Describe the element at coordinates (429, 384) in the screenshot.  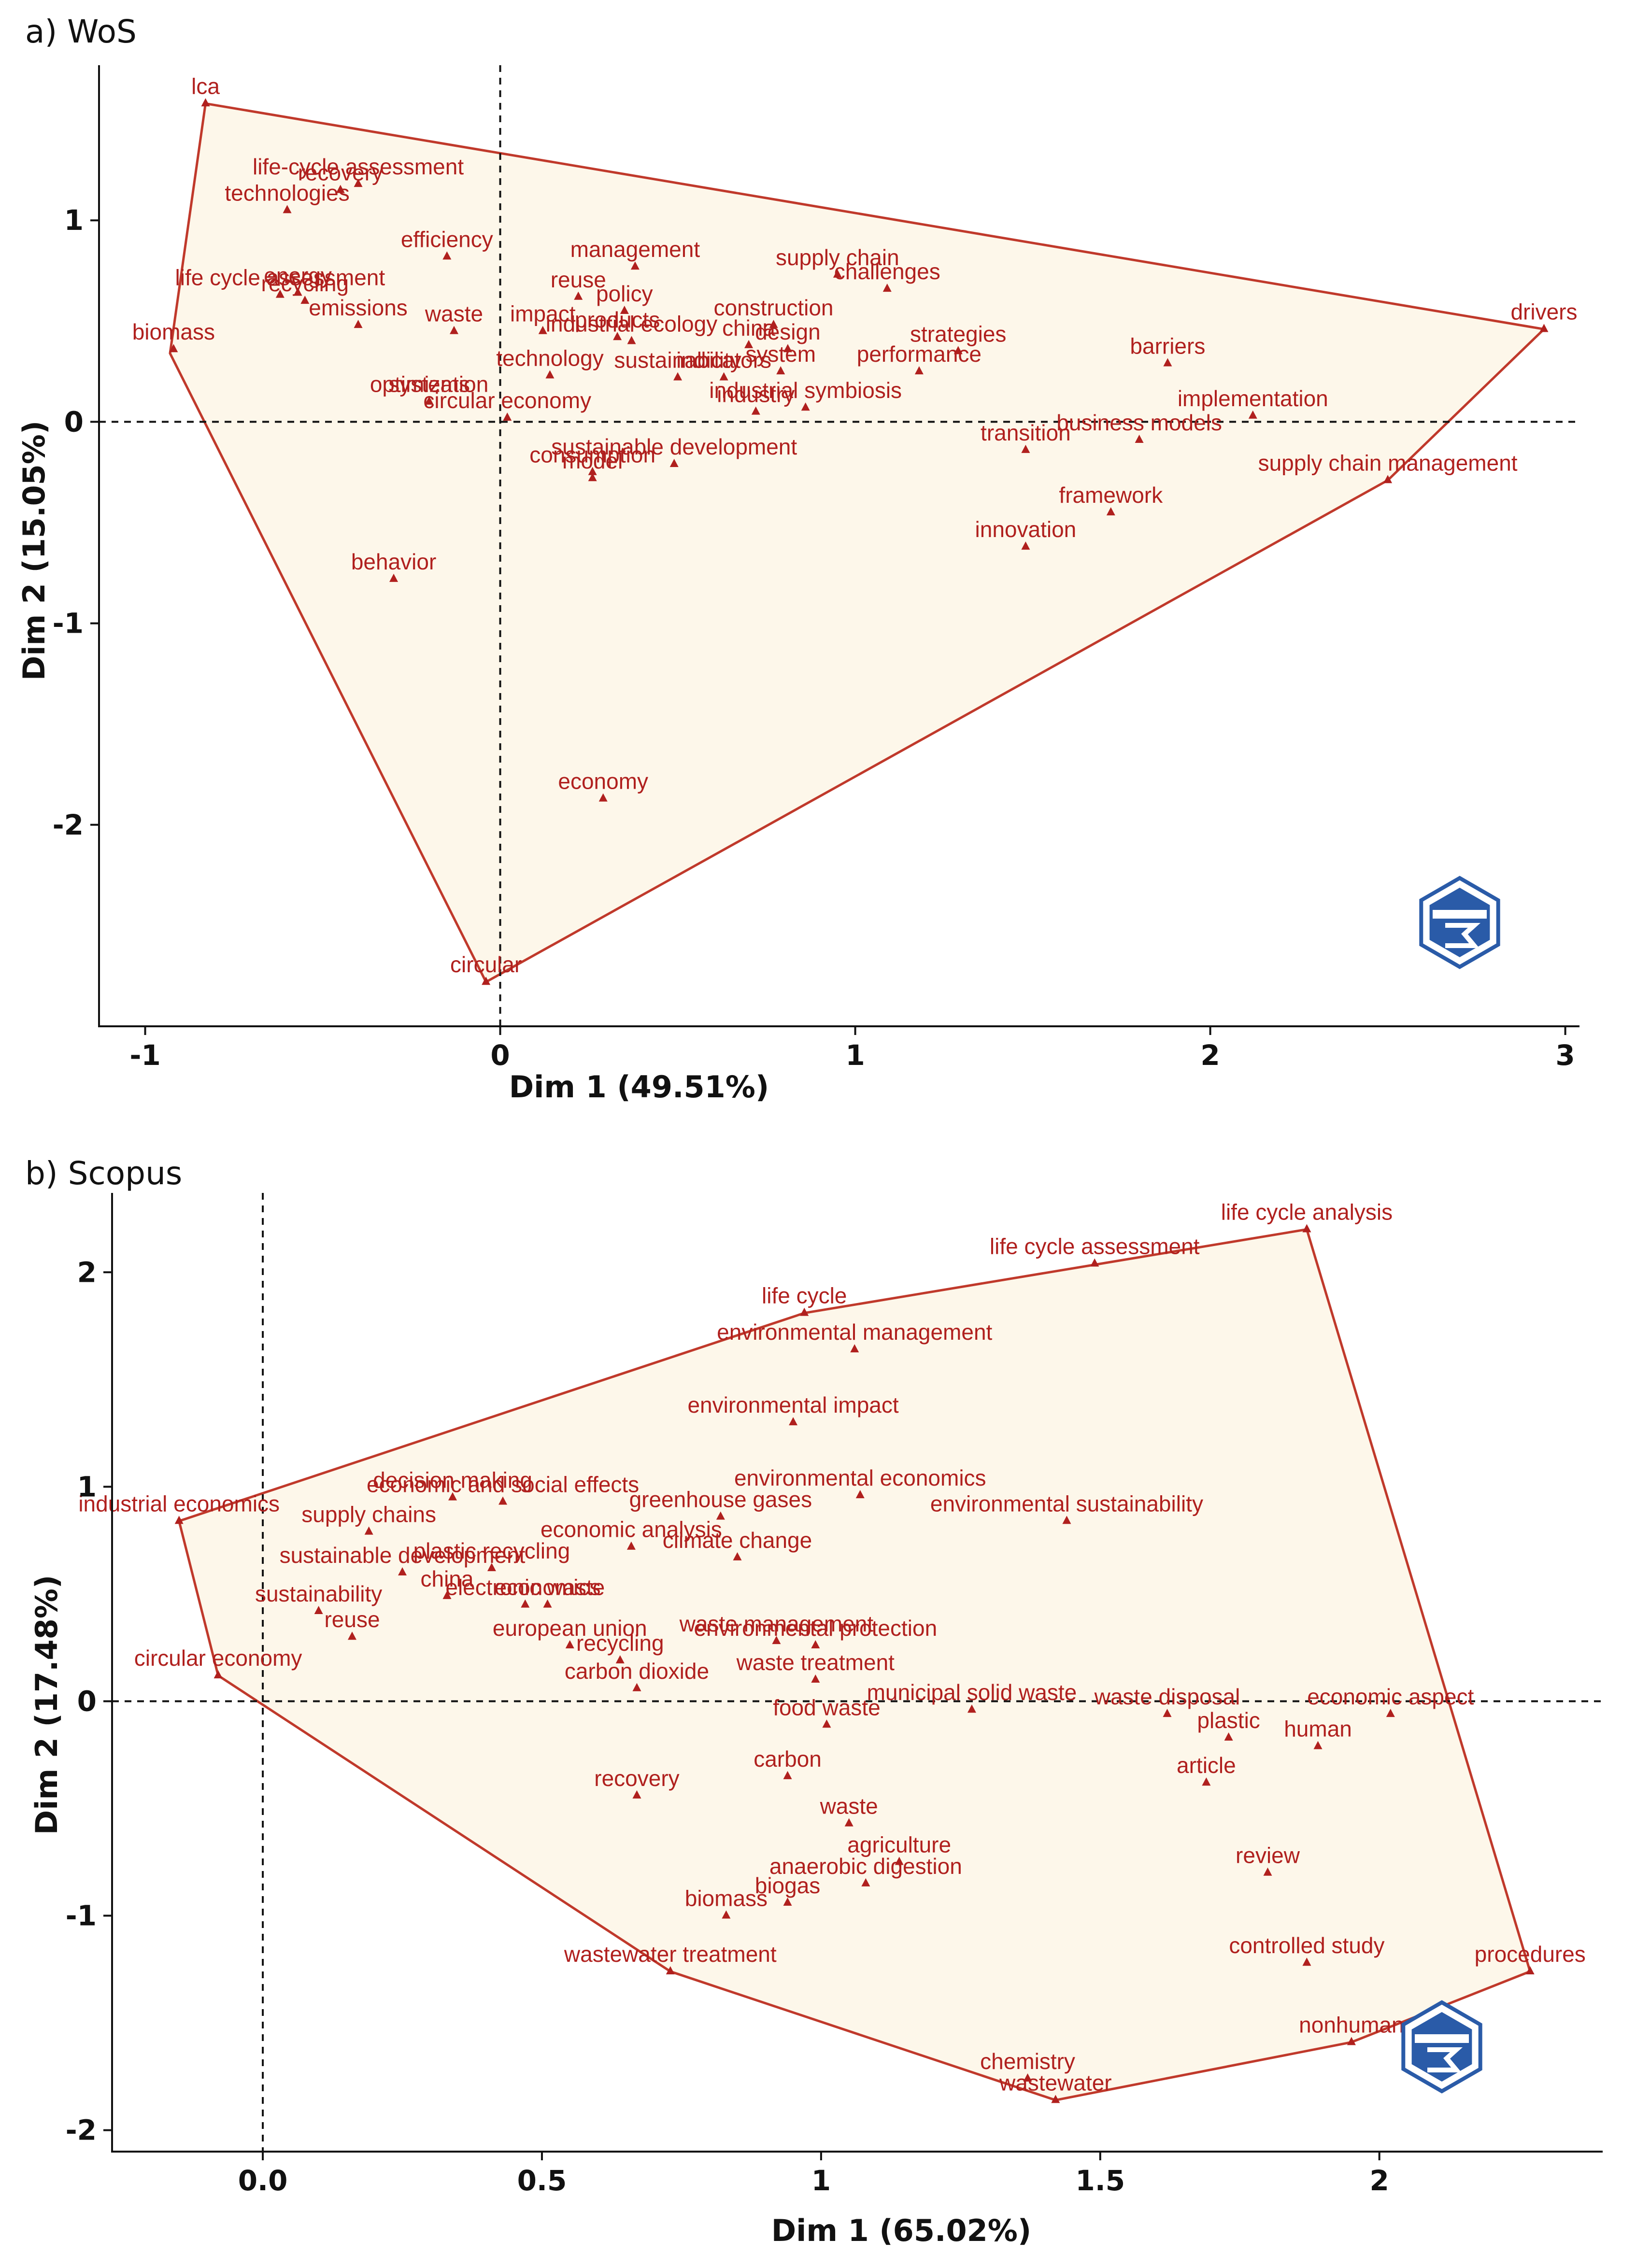
I see `point-label: systems` at that location.